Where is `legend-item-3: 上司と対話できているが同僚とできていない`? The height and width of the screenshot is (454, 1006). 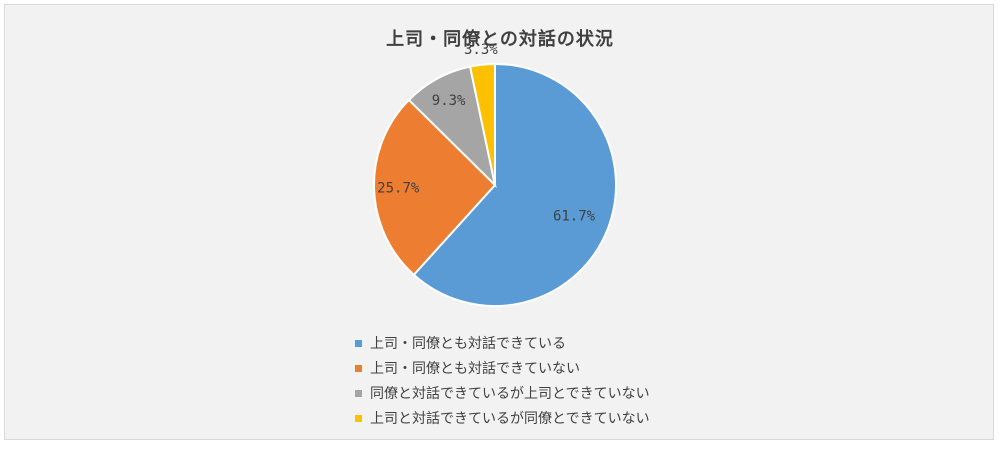 legend-item-3: 上司と対話できているが同僚とできていない is located at coordinates (565, 418).